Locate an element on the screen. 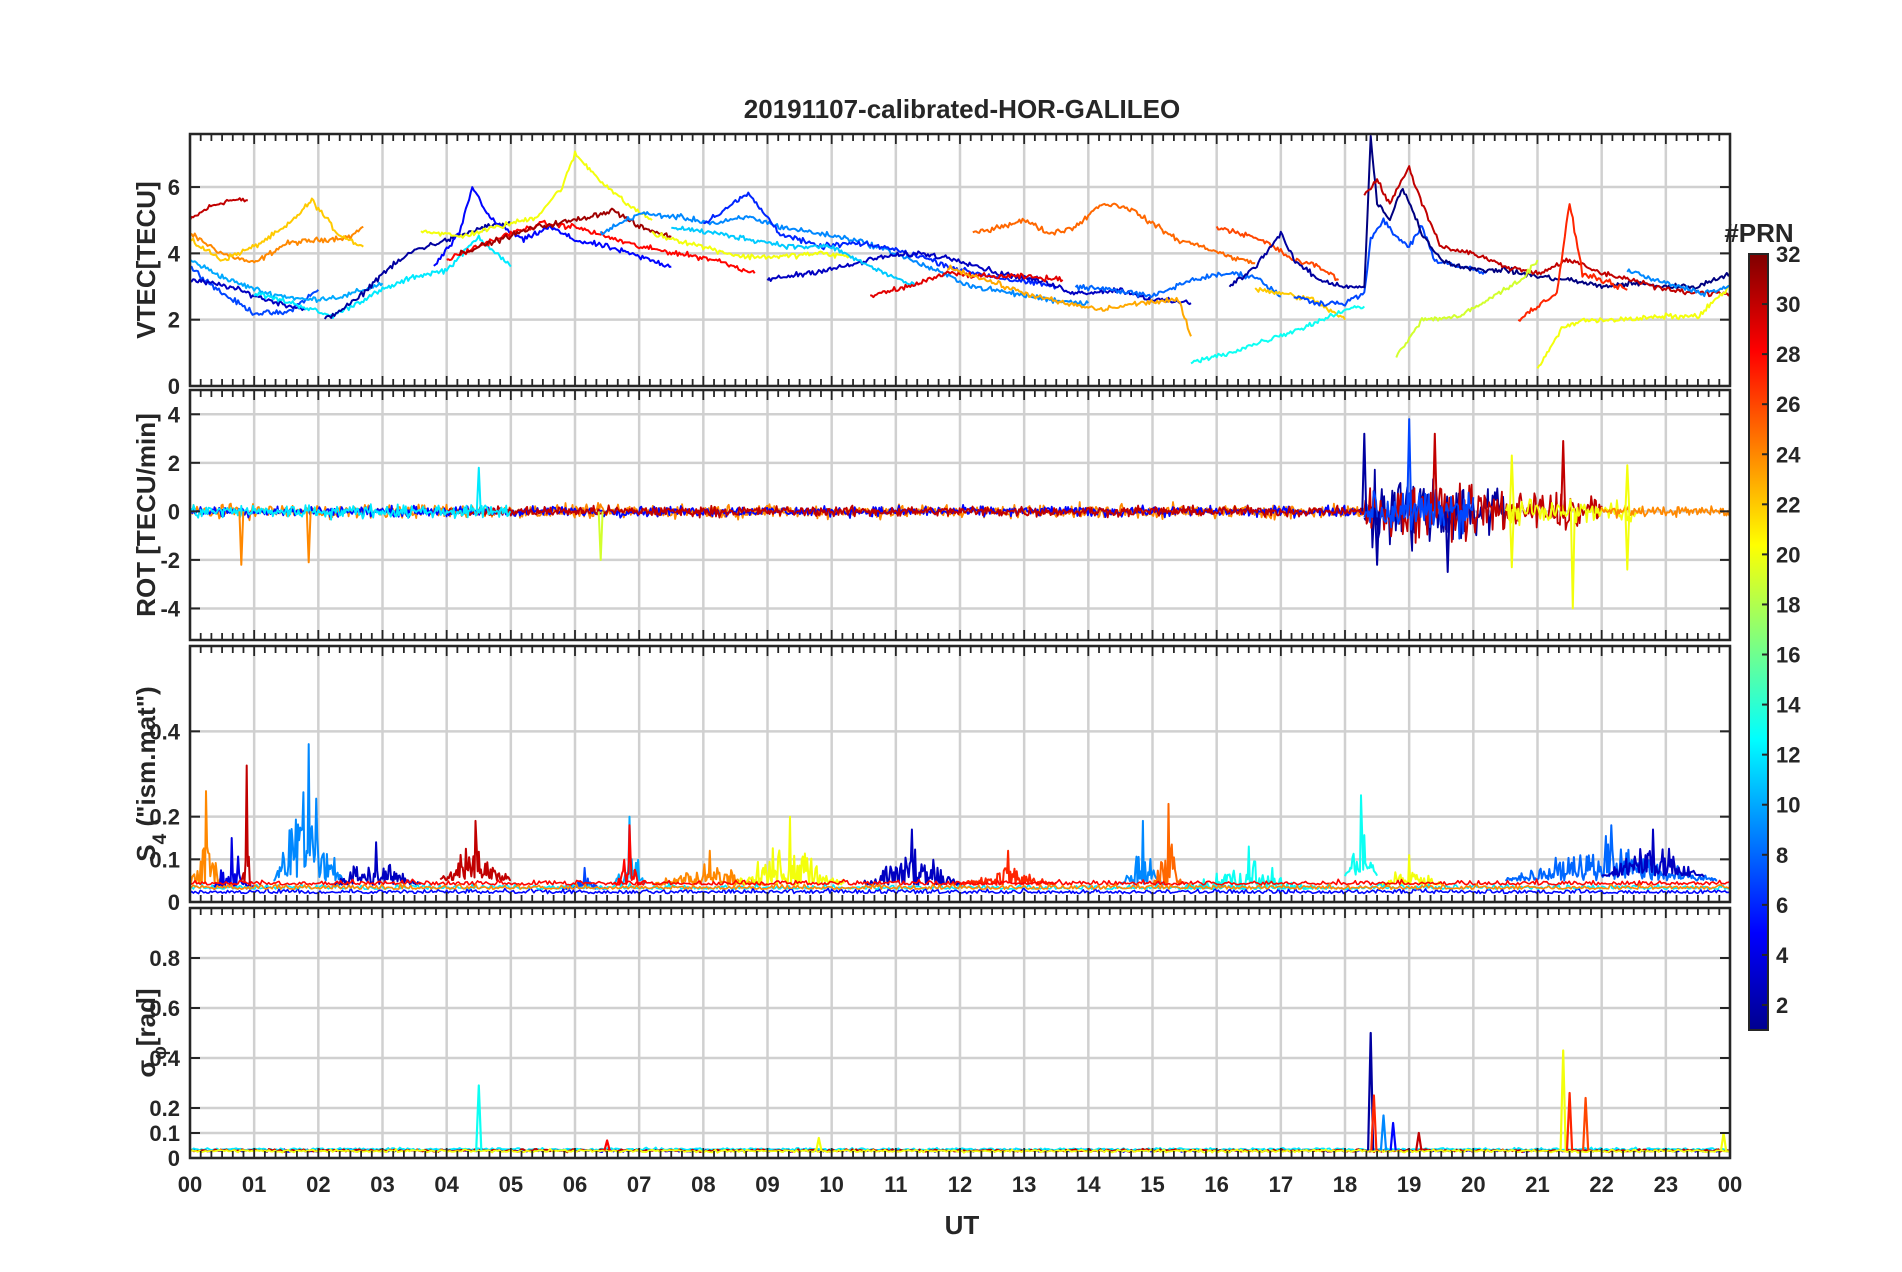  colorbar-tick-label: 10 is located at coordinates (1788, 805).